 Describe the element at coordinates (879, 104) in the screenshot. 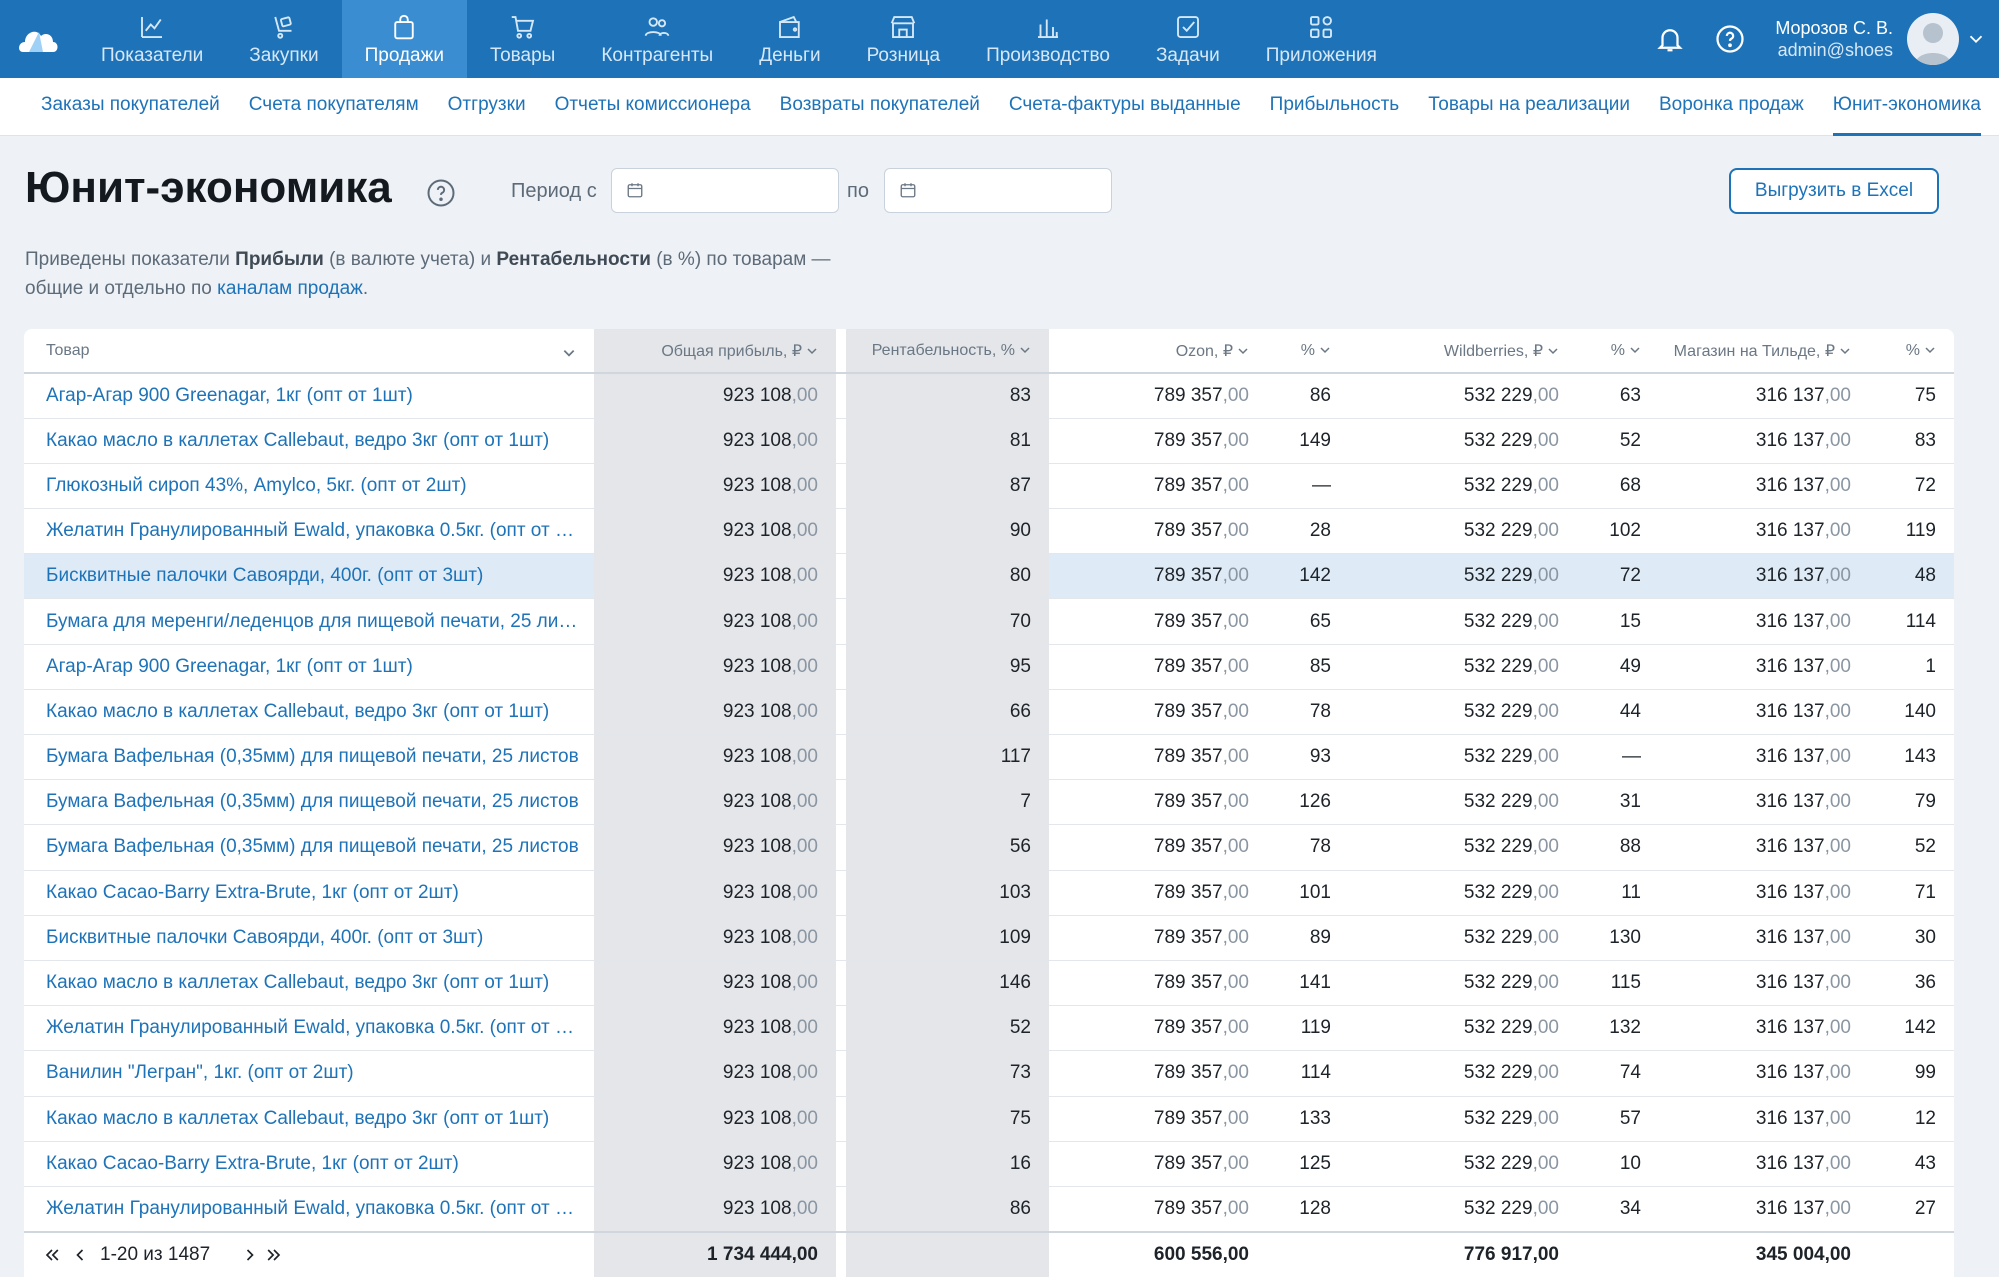

I see `subnav-item-4: Возвраты покупателей` at that location.